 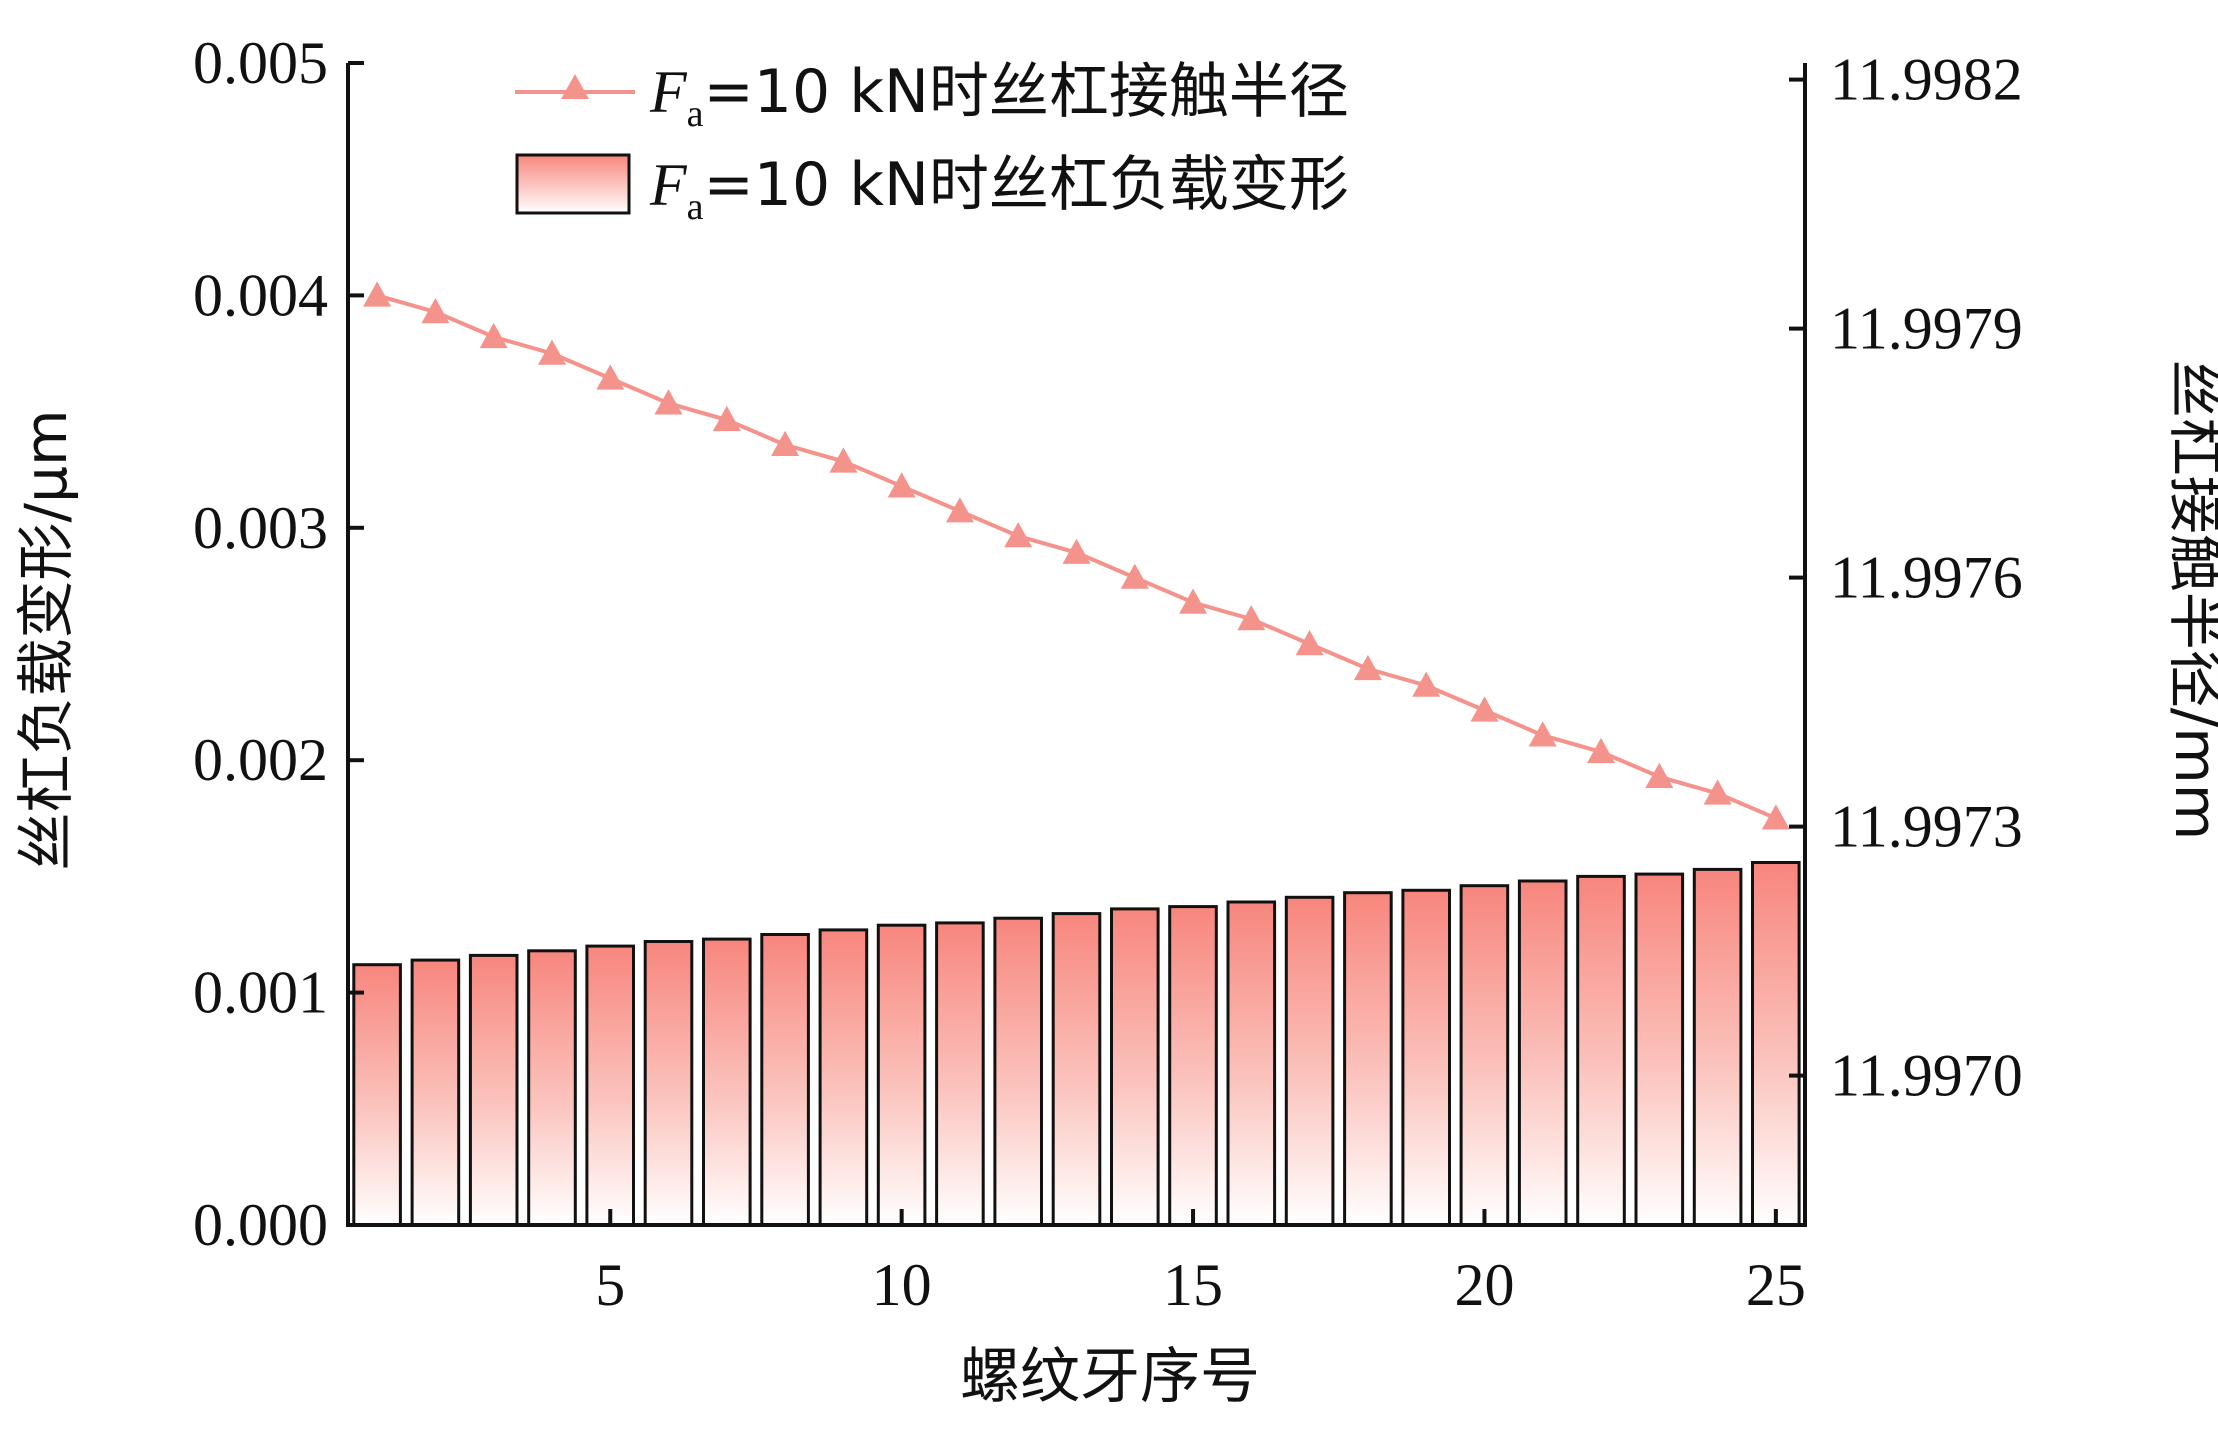 What do you see at coordinates (1926, 80) in the screenshot?
I see `right-y-tick-label: 11.9982` at bounding box center [1926, 80].